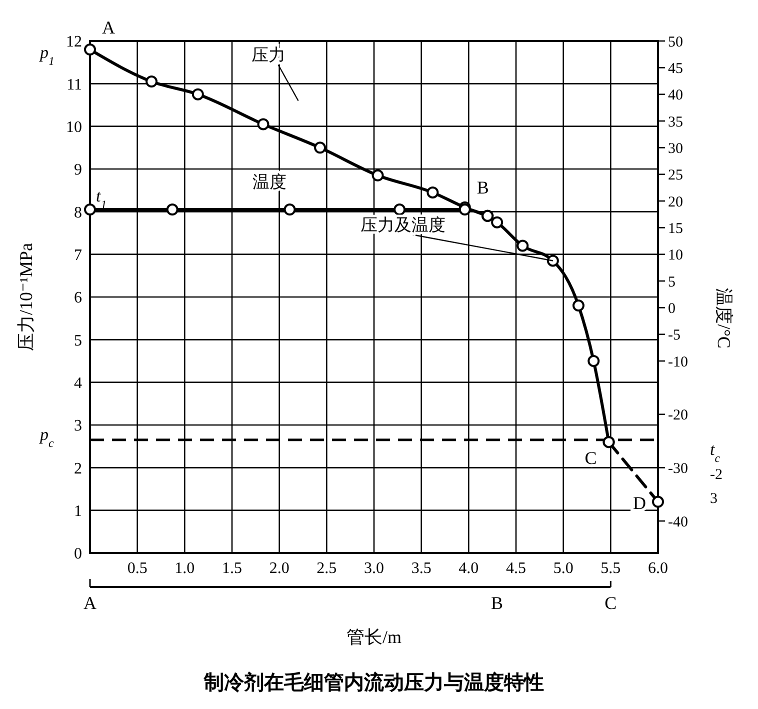 The image size is (758, 709). I want to click on y-tick-label: 7, so click(78, 255).